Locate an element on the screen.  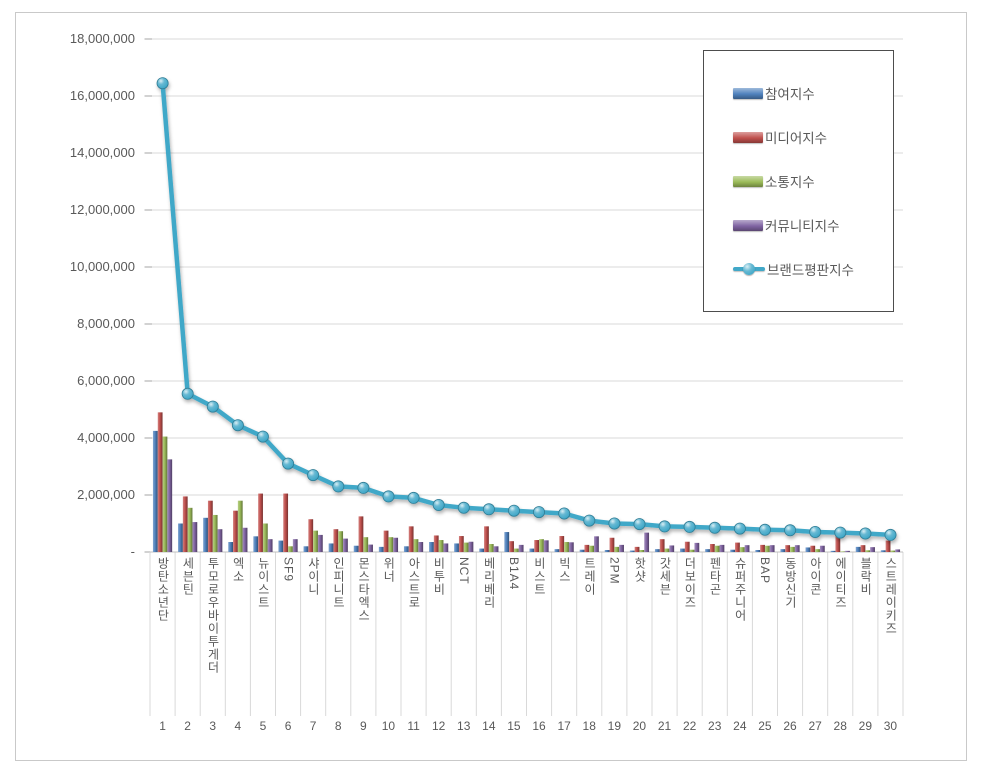
category-label: 핫샷 is located at coordinates (639, 570).